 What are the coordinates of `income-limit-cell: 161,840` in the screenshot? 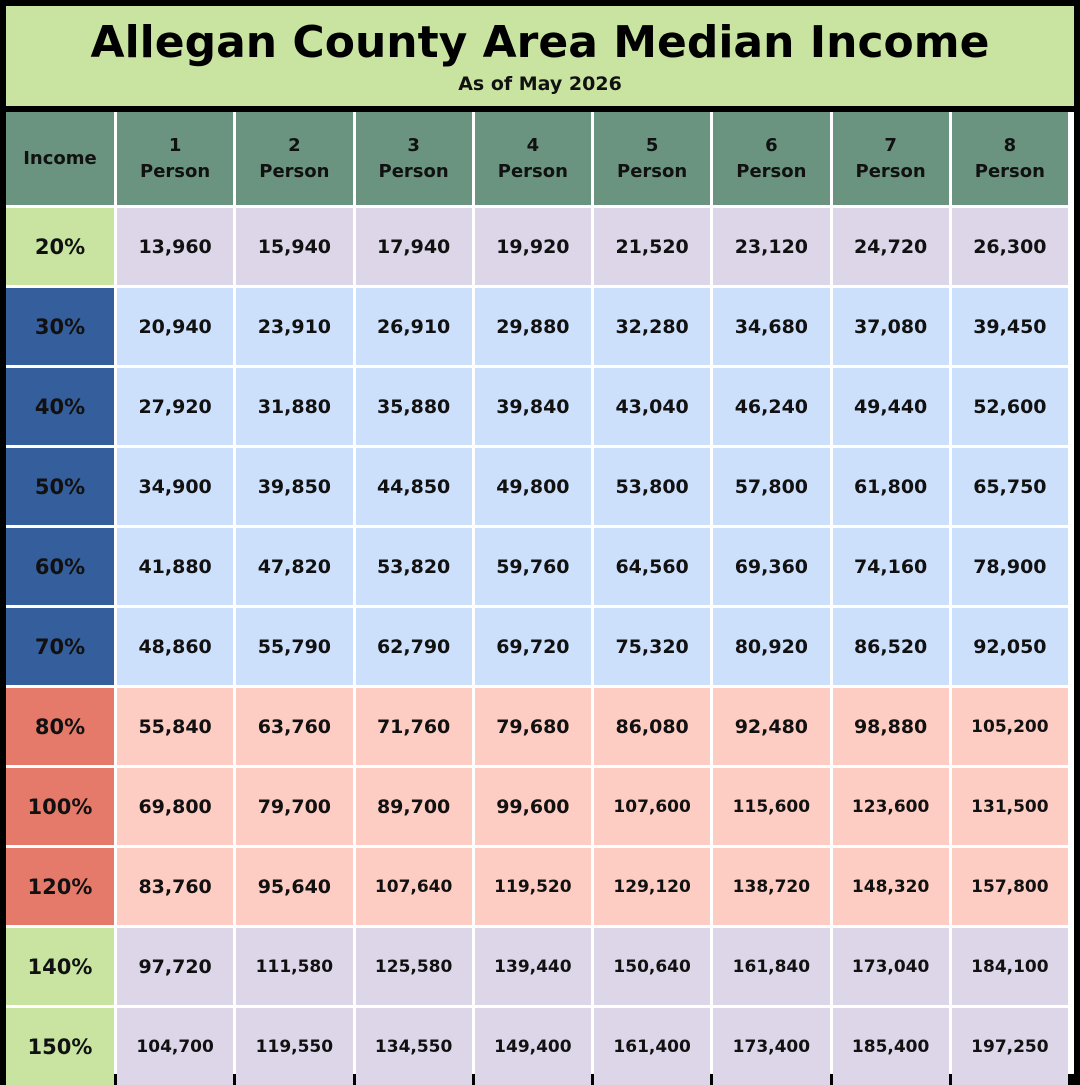 It's located at (771, 966).